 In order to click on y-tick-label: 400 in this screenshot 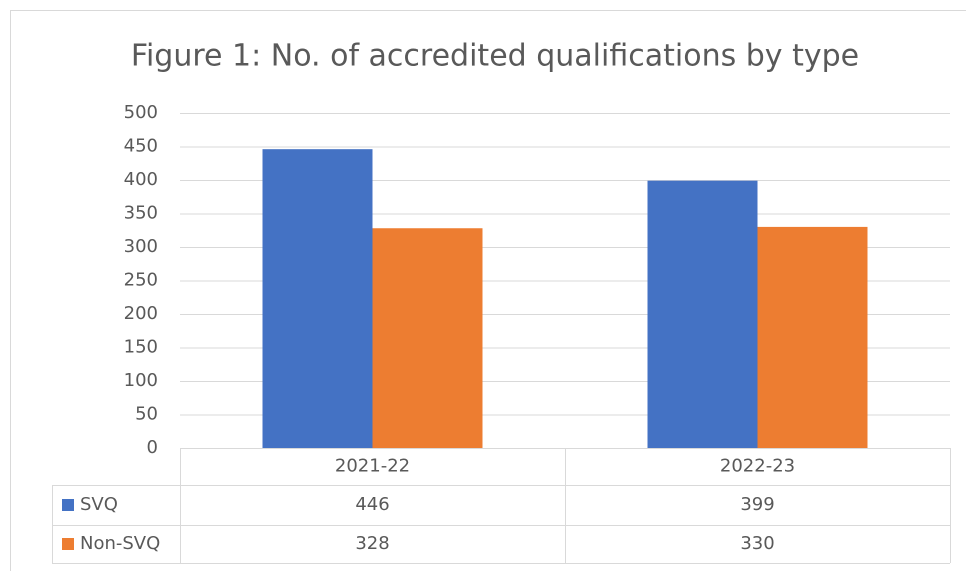, I will do `click(141, 179)`.